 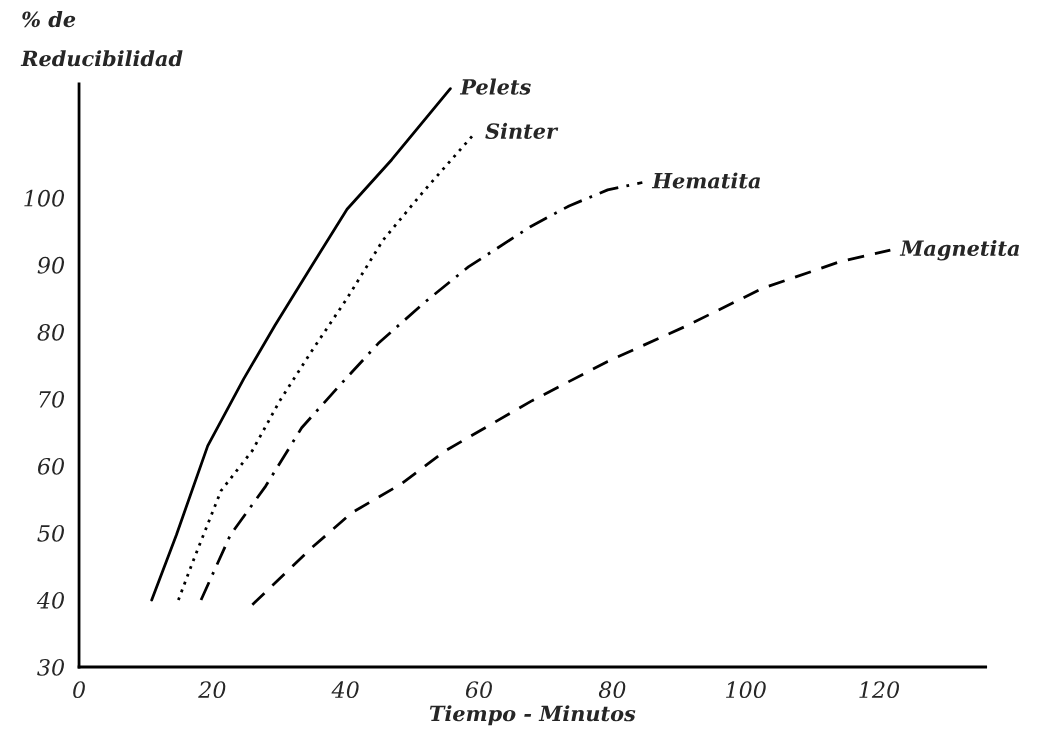 What do you see at coordinates (495, 86) in the screenshot?
I see `series-label: Pelets` at bounding box center [495, 86].